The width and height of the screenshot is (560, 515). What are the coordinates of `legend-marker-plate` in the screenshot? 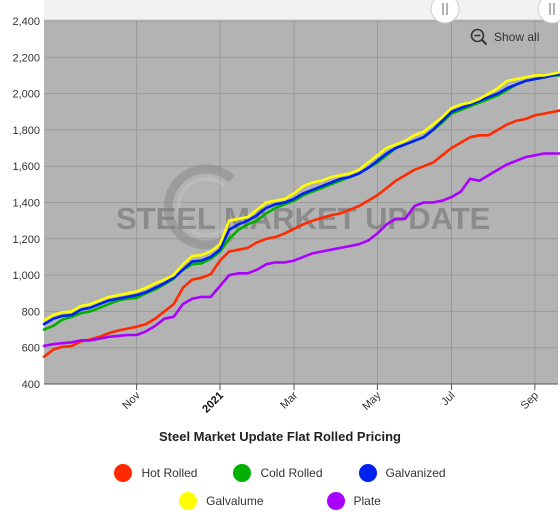 It's located at (335, 501).